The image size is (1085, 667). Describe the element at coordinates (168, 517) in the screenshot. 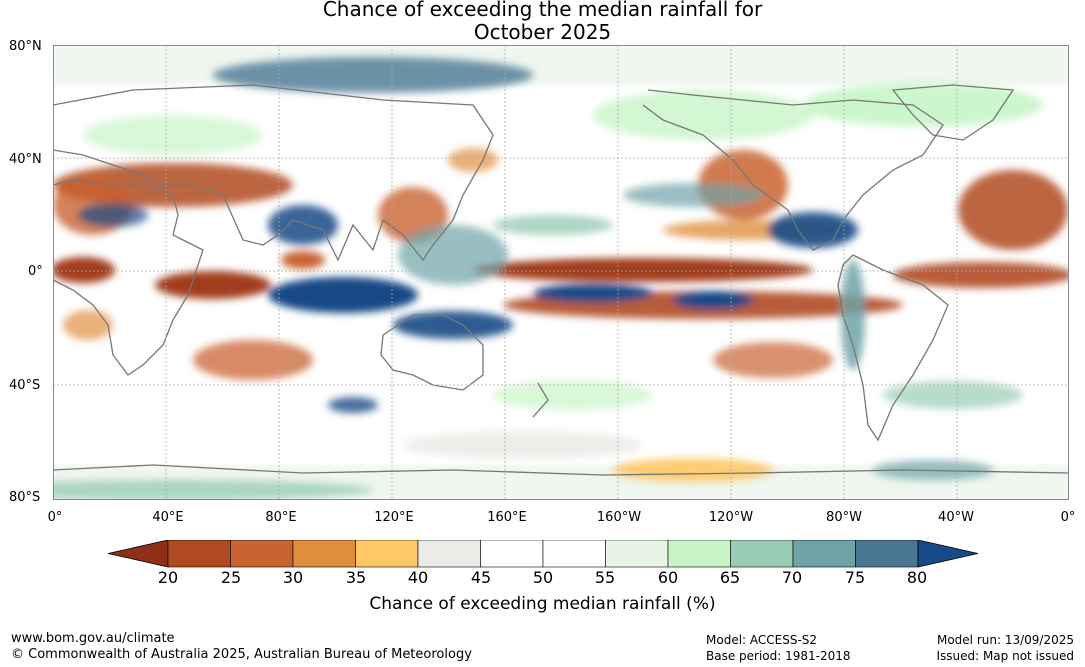

I see `lon-label: 40°E` at that location.